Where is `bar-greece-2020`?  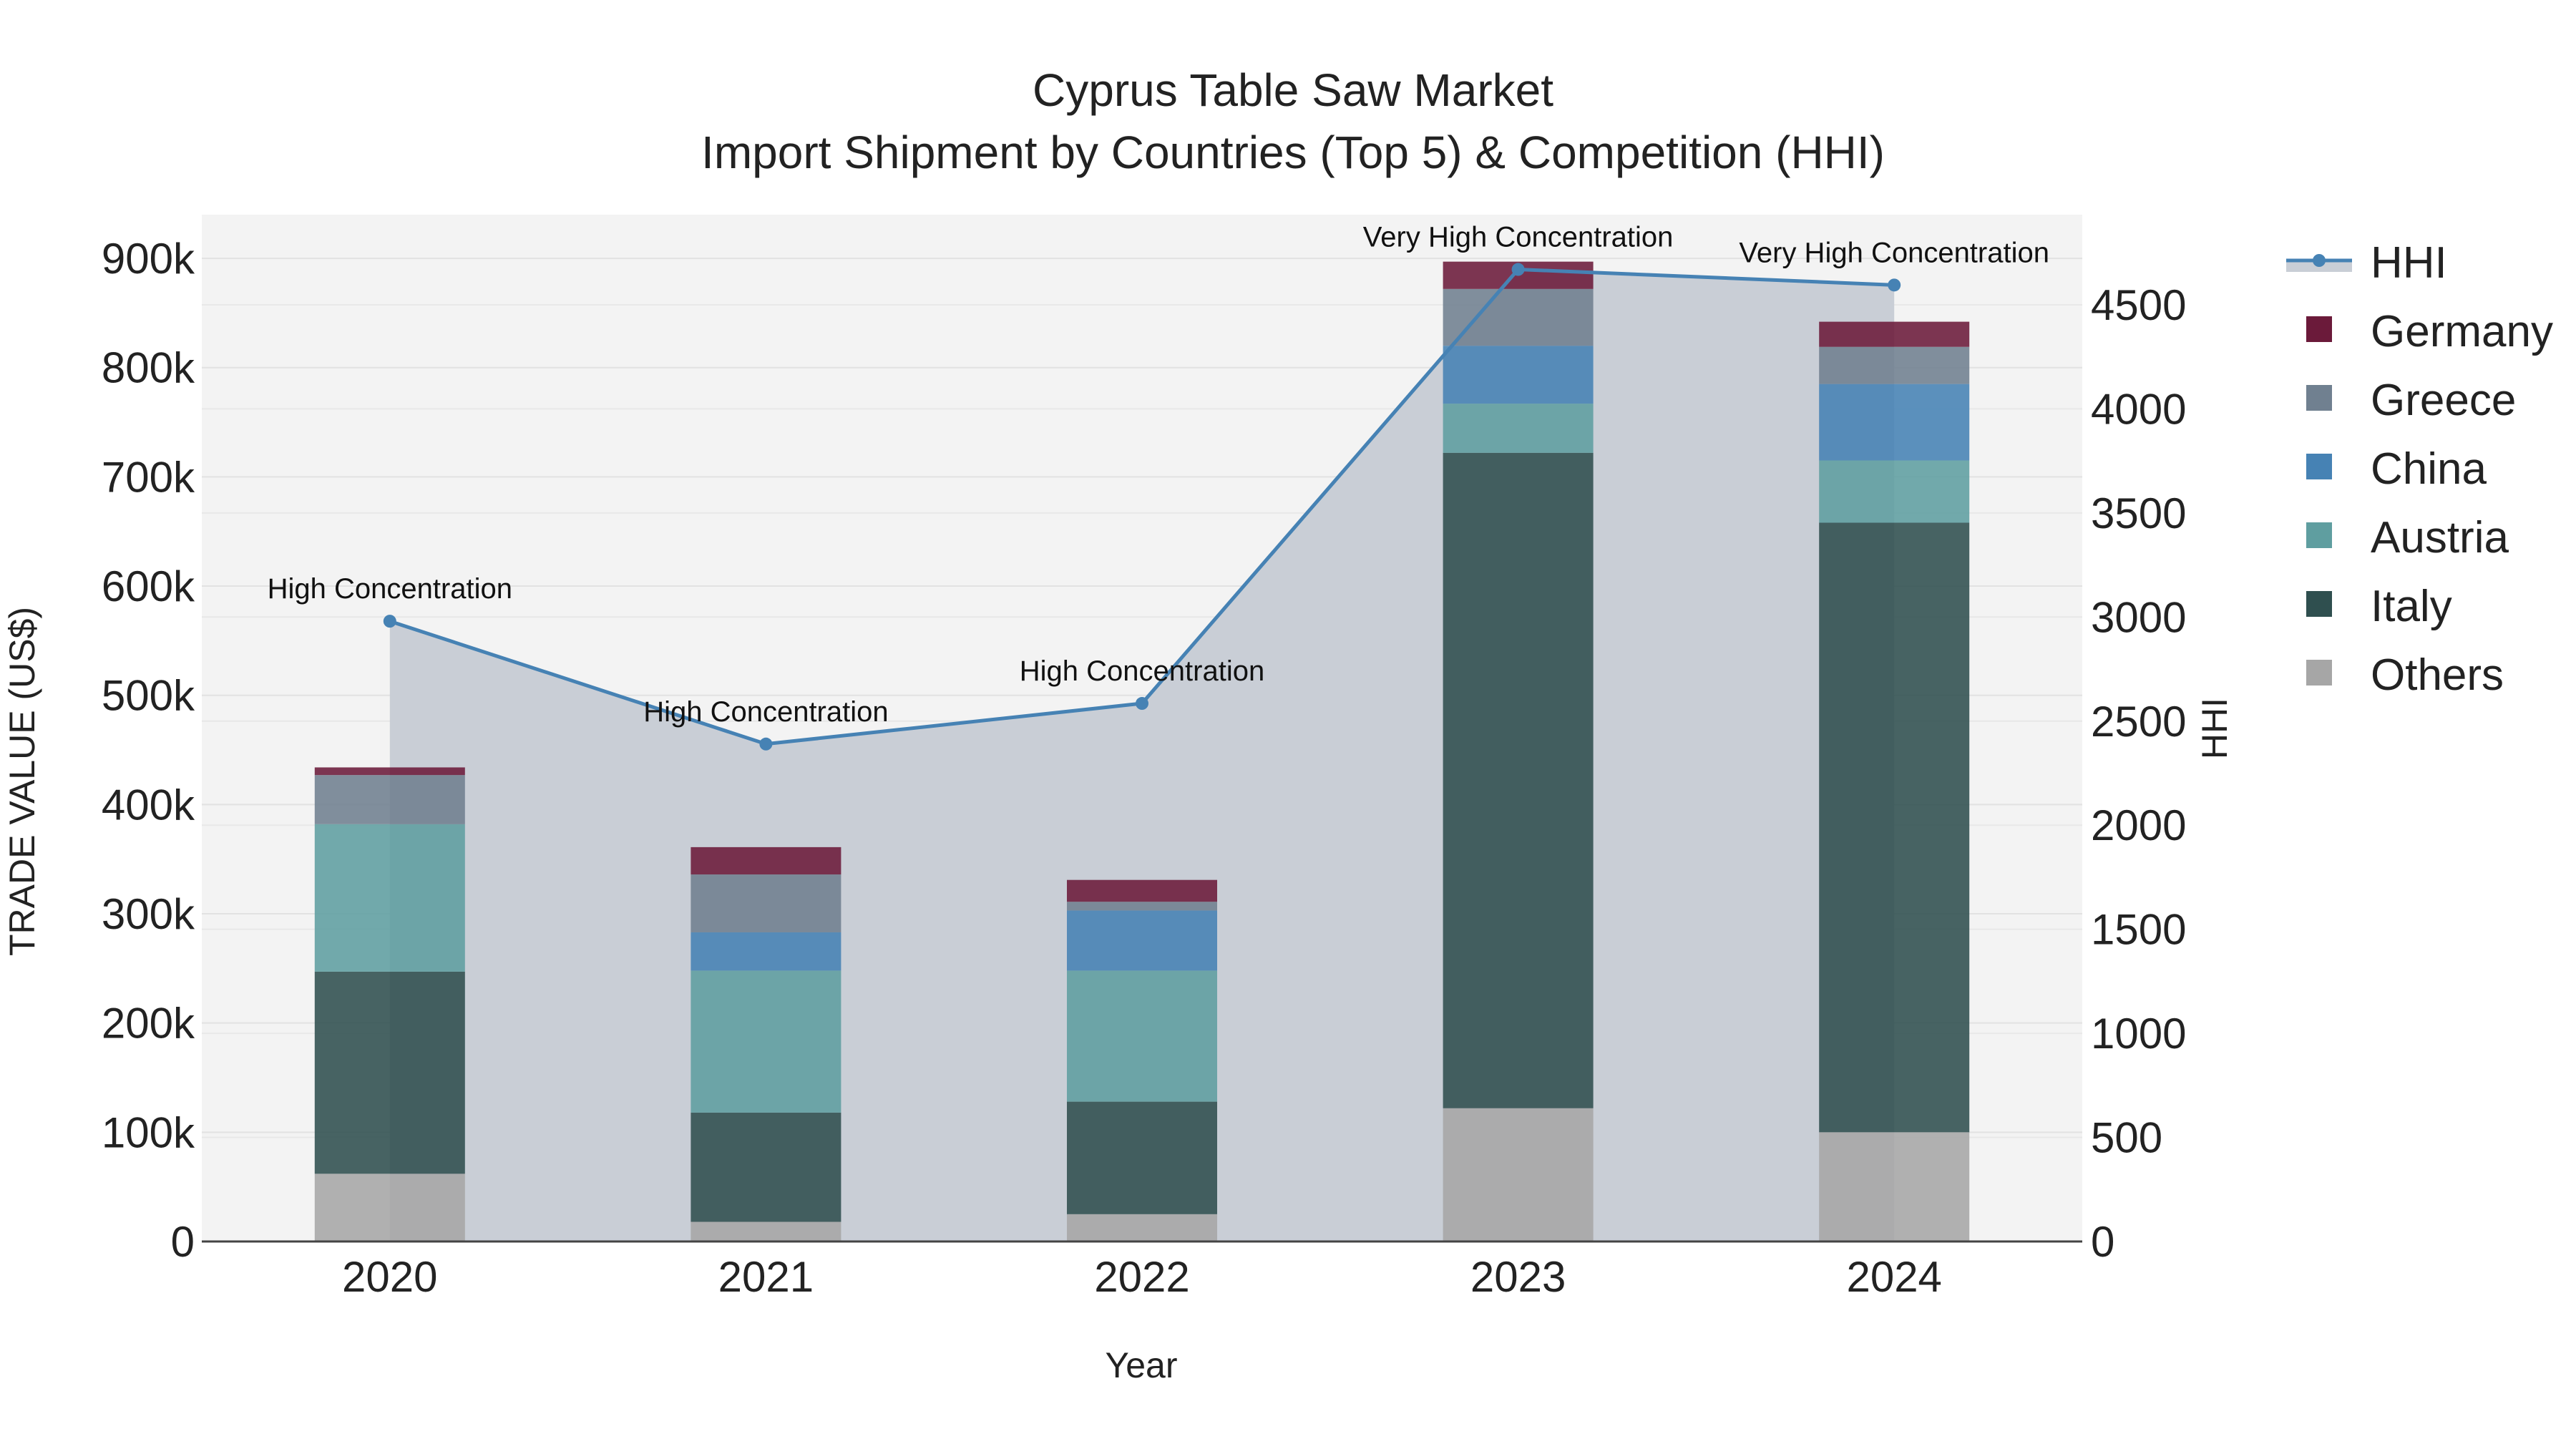 bar-greece-2020 is located at coordinates (390, 799).